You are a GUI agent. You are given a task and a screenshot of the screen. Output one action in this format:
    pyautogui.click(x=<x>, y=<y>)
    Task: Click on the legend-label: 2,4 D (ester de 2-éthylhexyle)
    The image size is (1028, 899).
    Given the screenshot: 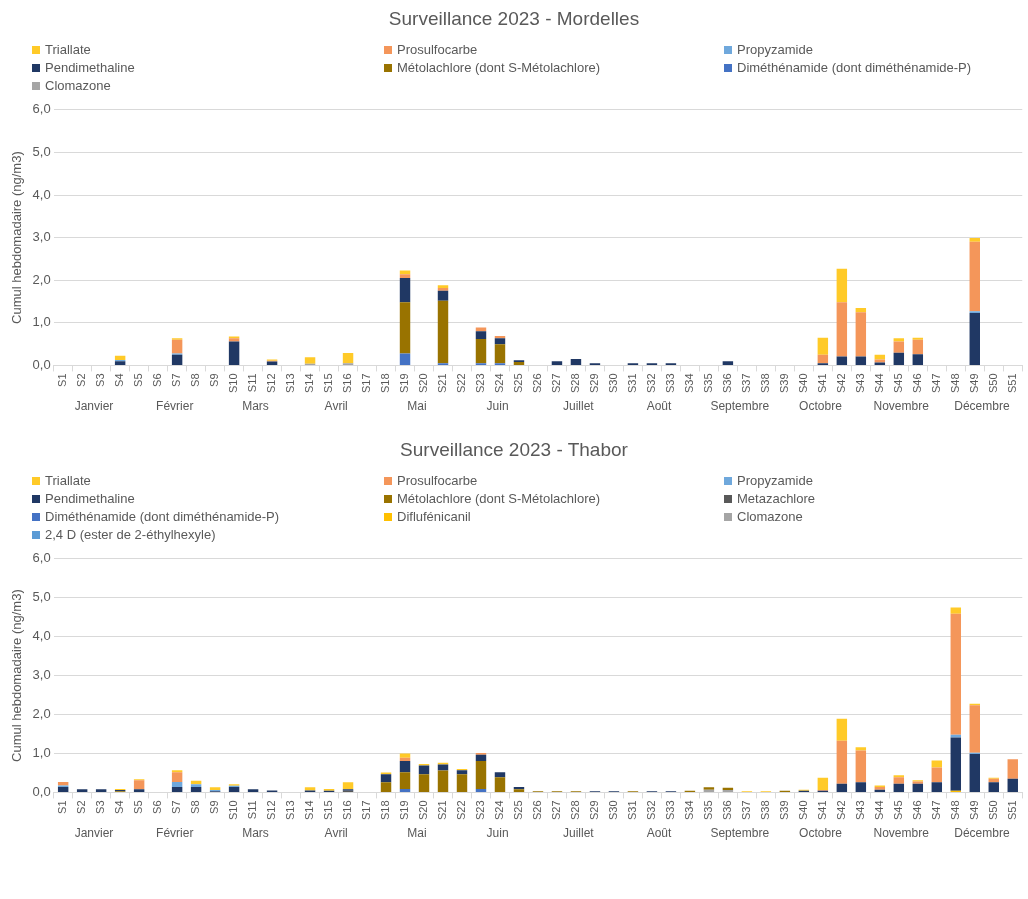 What is the action you would take?
    pyautogui.click(x=130, y=534)
    